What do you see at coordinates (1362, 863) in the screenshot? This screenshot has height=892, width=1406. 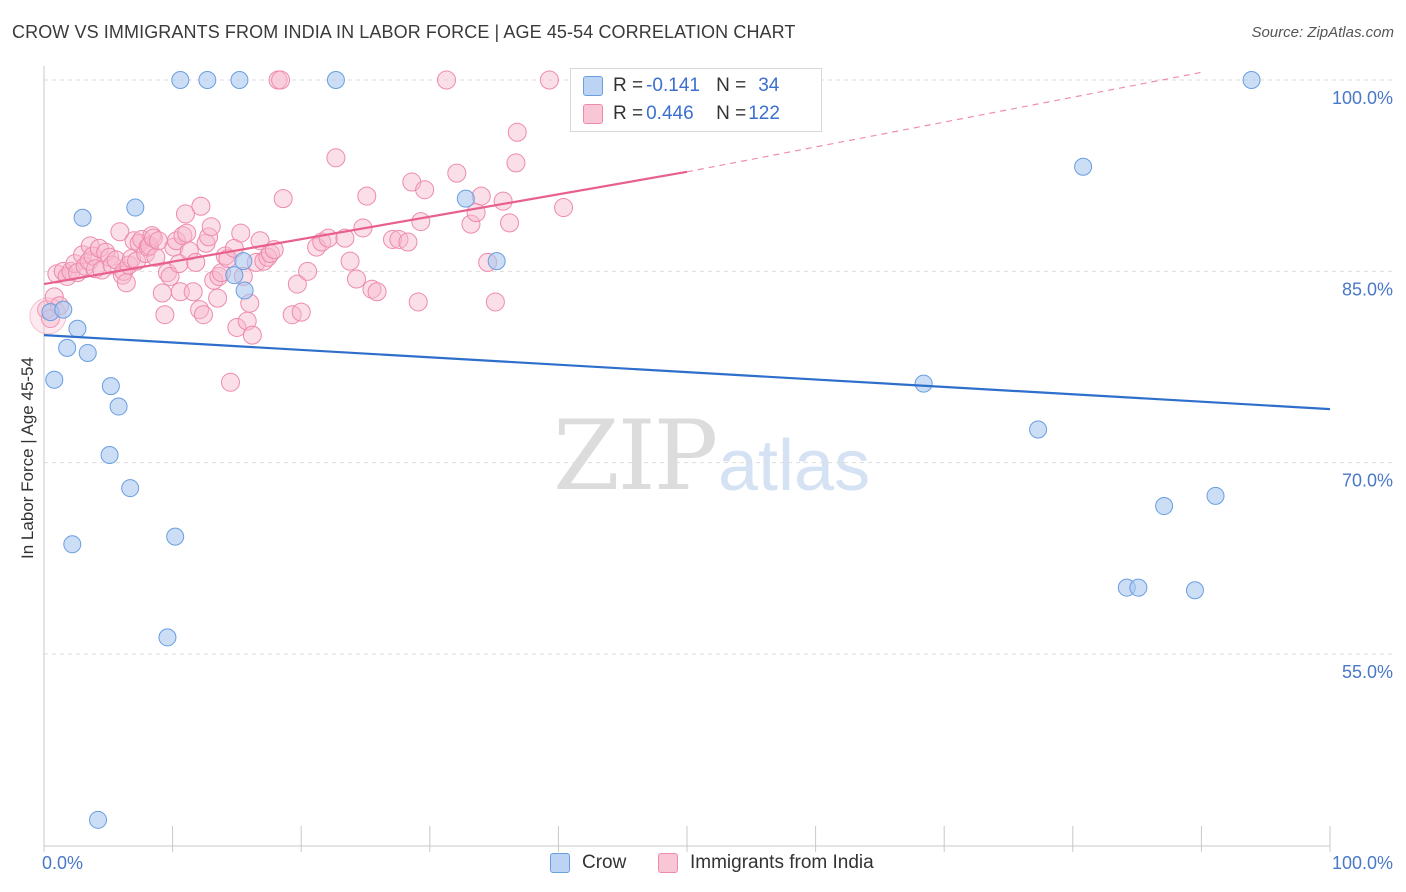 I see `x-tick-label: 100.0%` at bounding box center [1362, 863].